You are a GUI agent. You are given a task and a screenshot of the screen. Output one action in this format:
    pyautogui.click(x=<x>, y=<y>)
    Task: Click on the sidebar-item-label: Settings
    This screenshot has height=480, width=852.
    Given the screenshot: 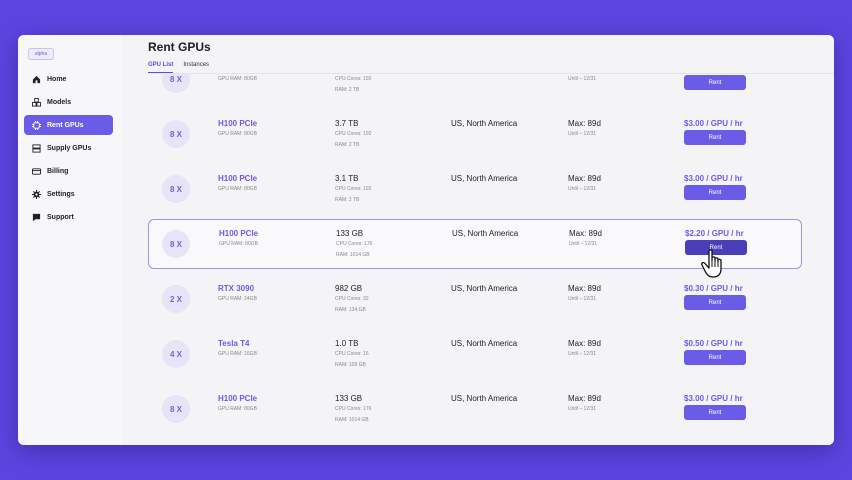 What is the action you would take?
    pyautogui.click(x=61, y=194)
    